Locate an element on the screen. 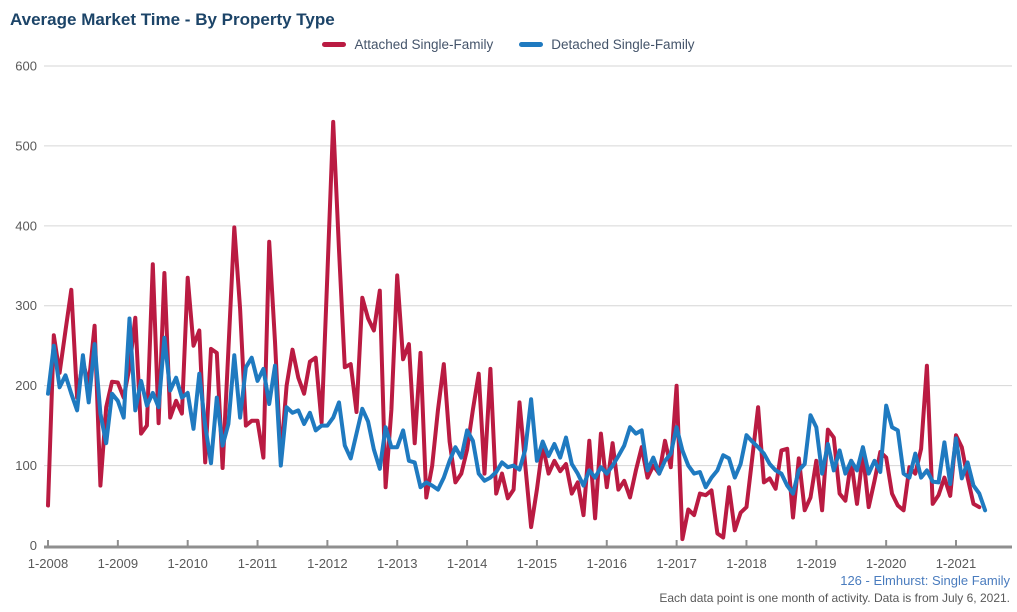 This screenshot has width=1017, height=612. x-tick-label: 1-2015 is located at coordinates (537, 563).